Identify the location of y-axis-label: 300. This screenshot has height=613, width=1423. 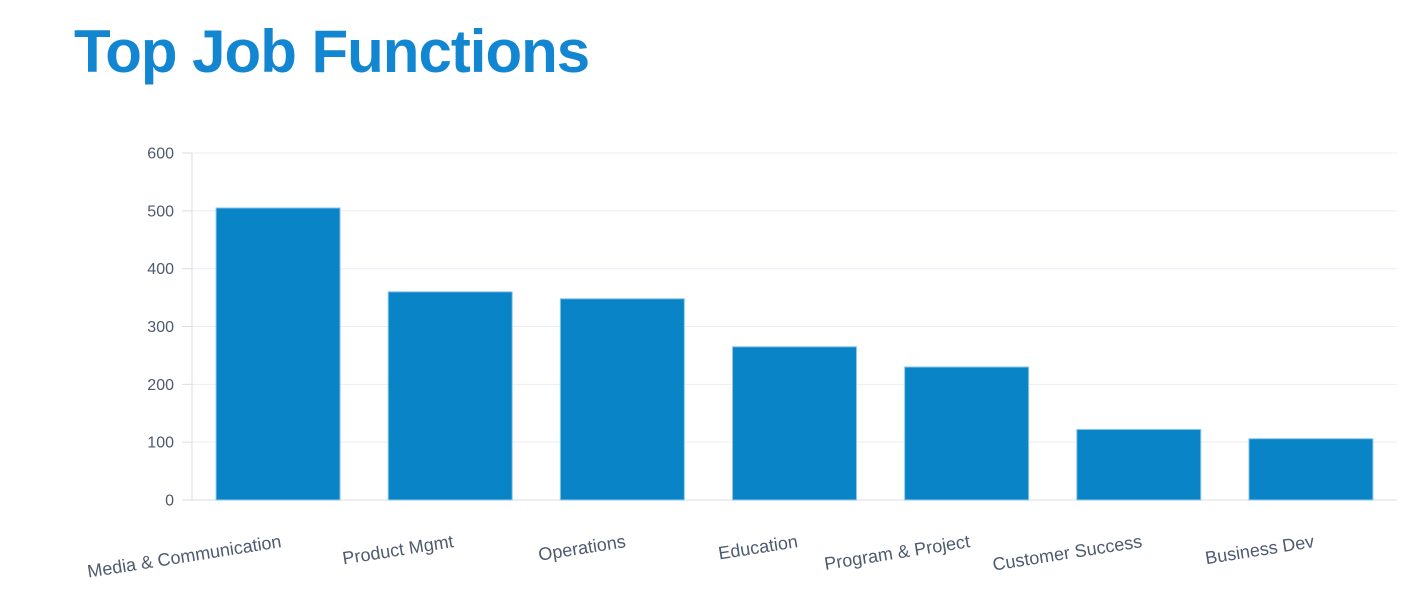
(160, 327).